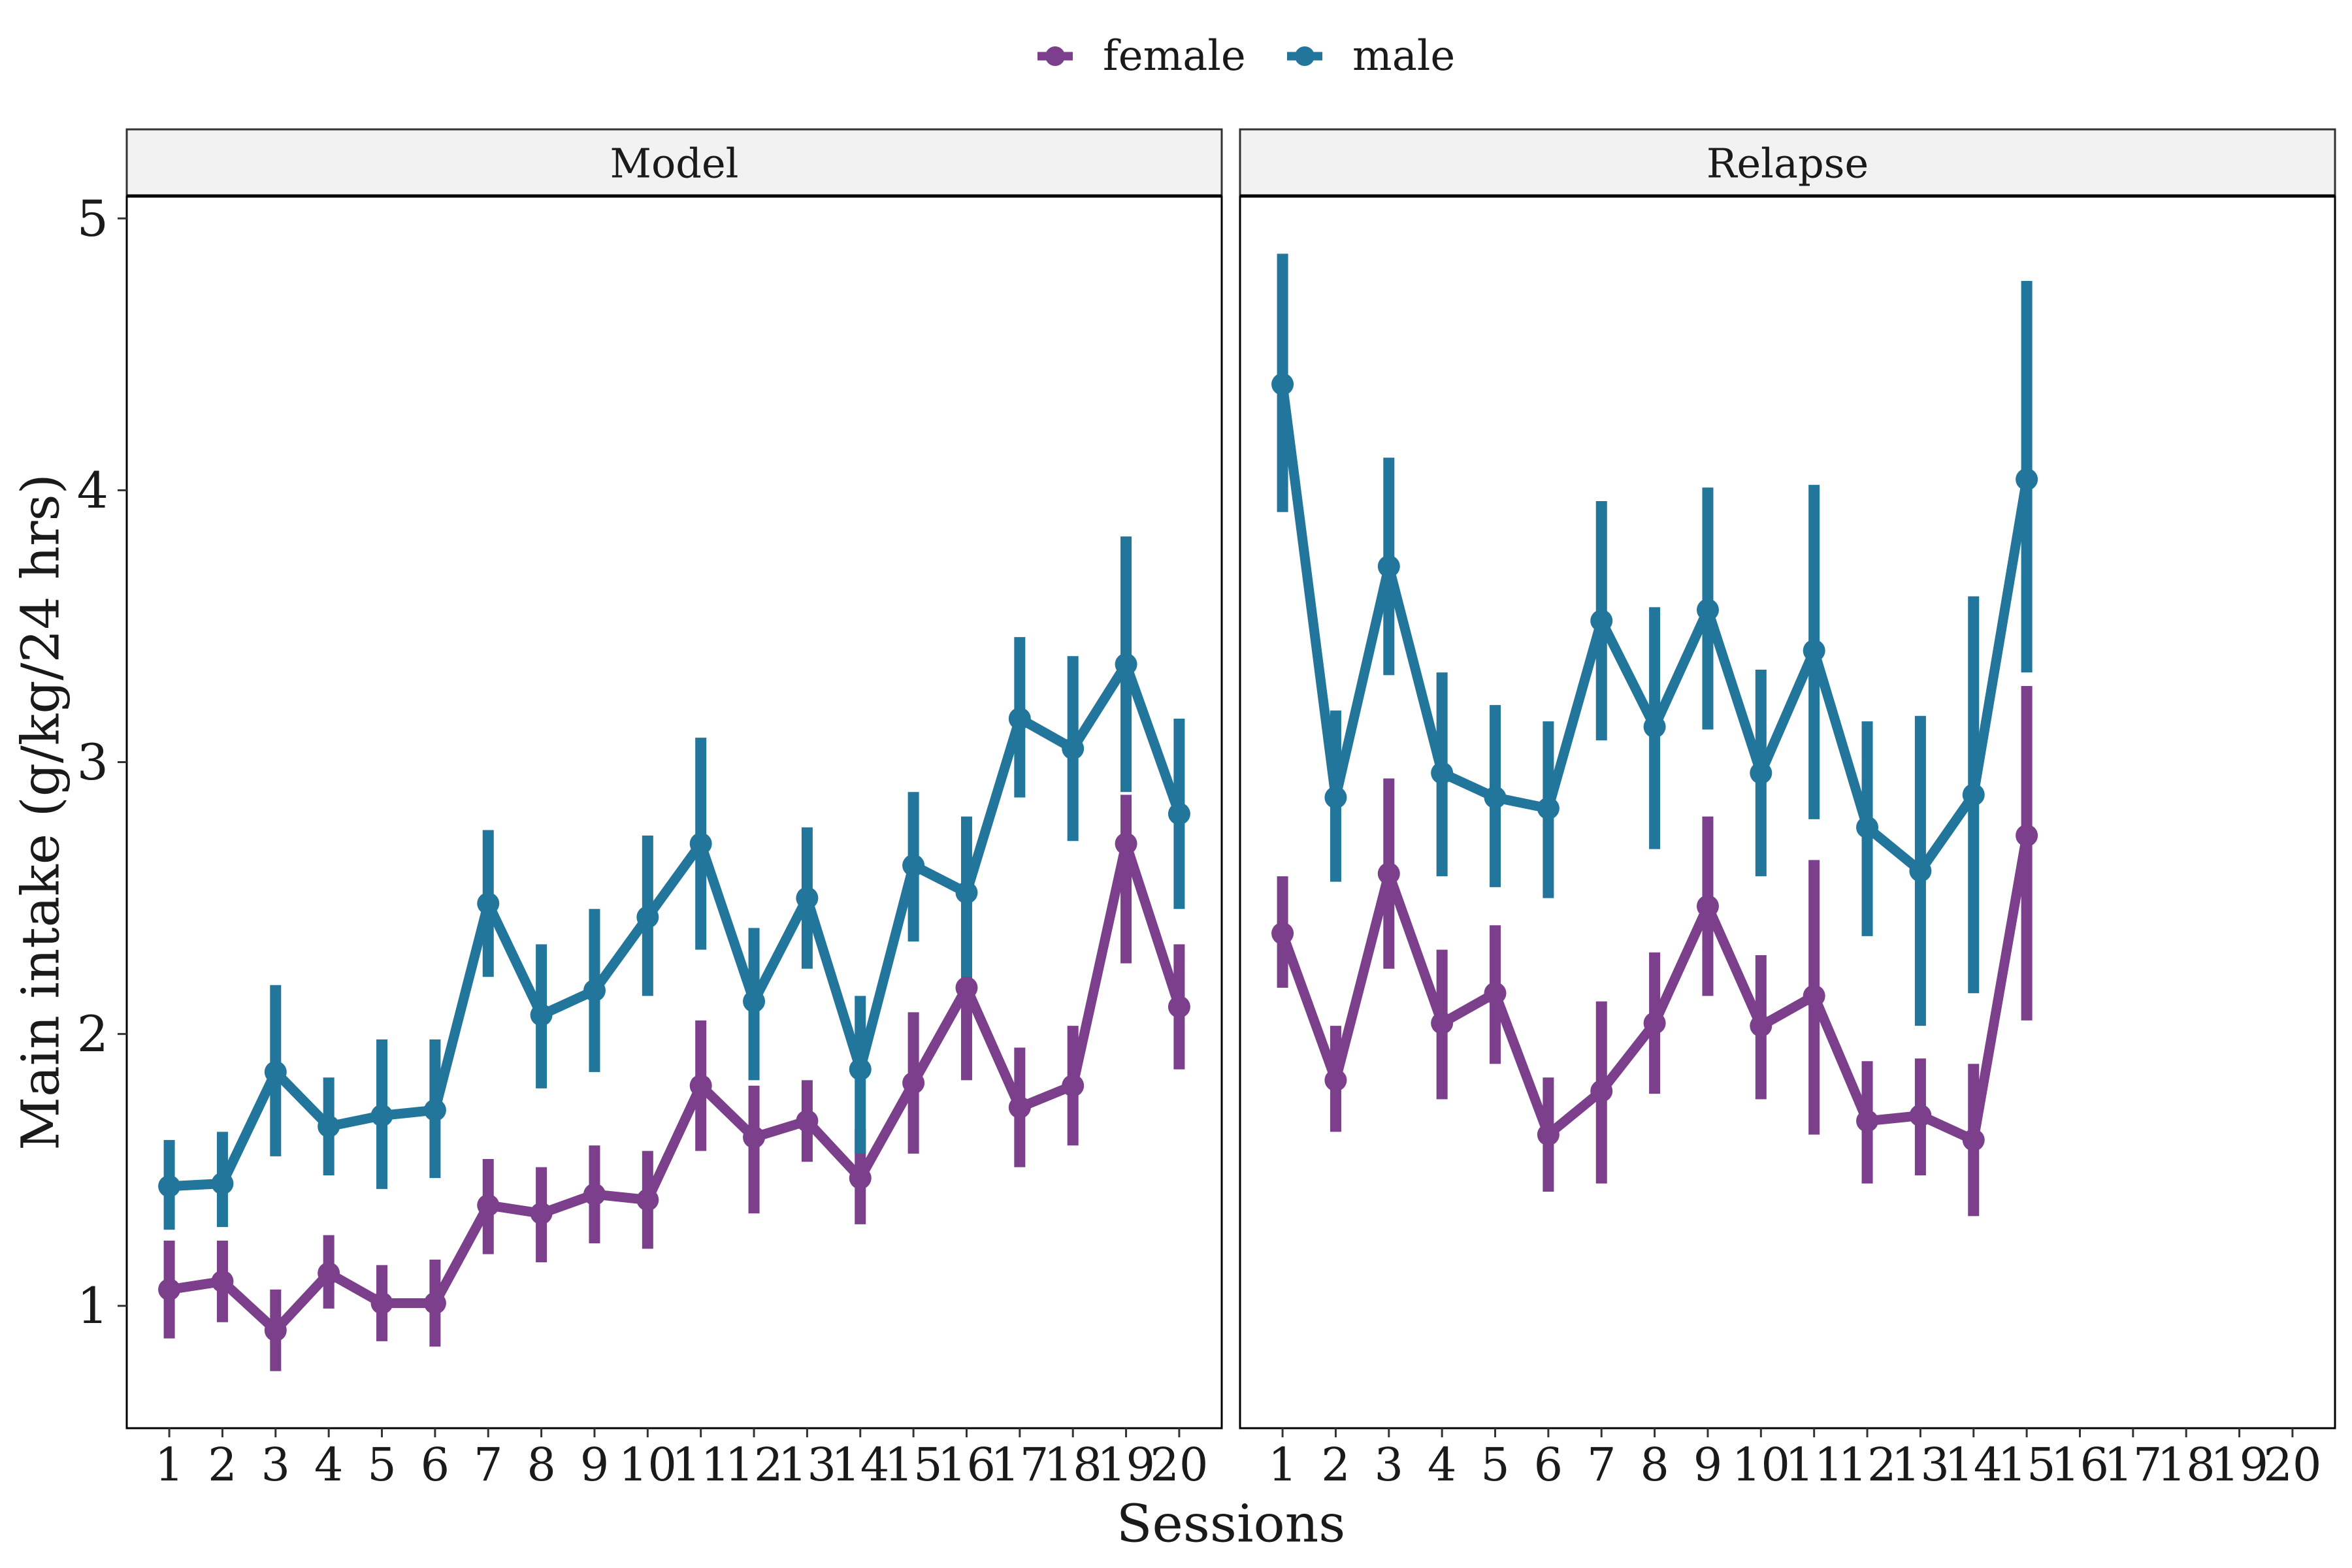  What do you see at coordinates (1548, 1465) in the screenshot?
I see `x-tick-label: 6` at bounding box center [1548, 1465].